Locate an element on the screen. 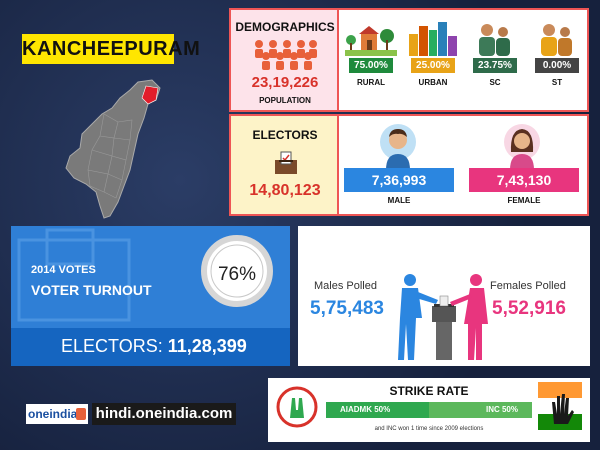 Image resolution: width=600 pixels, height=450 pixels. female-electors-value: 7,43,130 is located at coordinates (524, 180).